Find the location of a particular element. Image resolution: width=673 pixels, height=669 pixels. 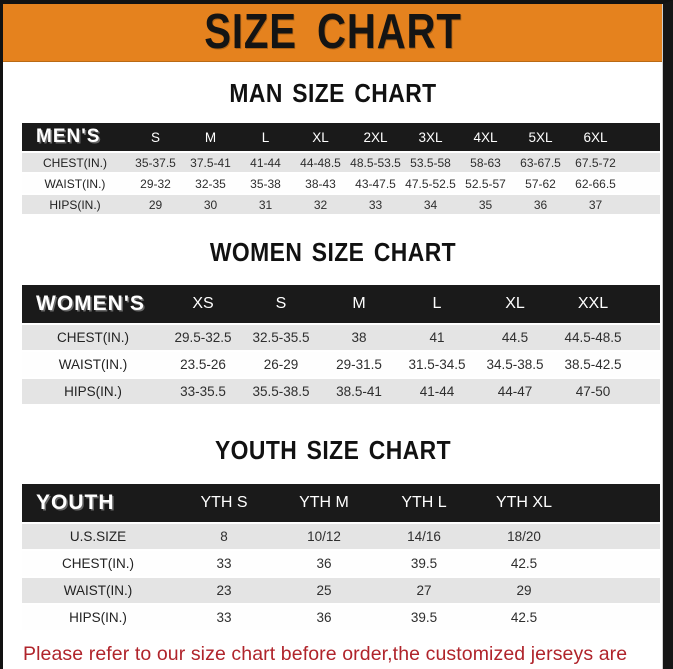

measurement-value: 27 is located at coordinates (424, 590).